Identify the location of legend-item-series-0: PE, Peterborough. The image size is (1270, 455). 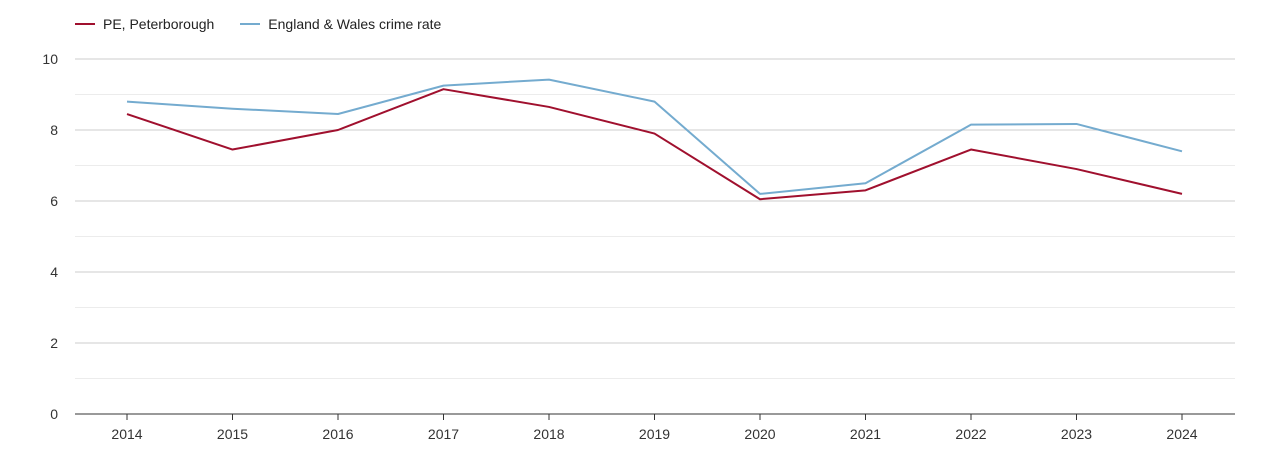
(144, 24).